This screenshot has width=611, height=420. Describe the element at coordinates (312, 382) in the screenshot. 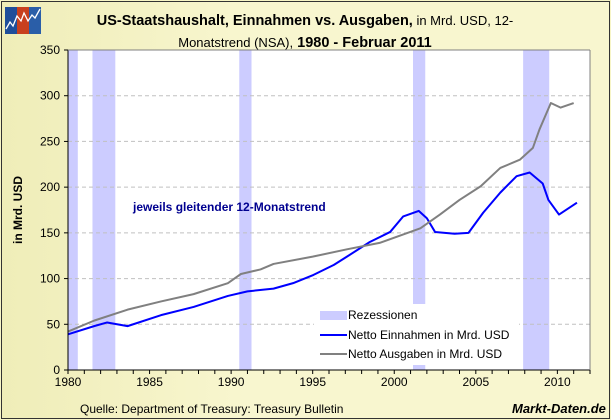

I see `x-tick-label: 1995` at that location.